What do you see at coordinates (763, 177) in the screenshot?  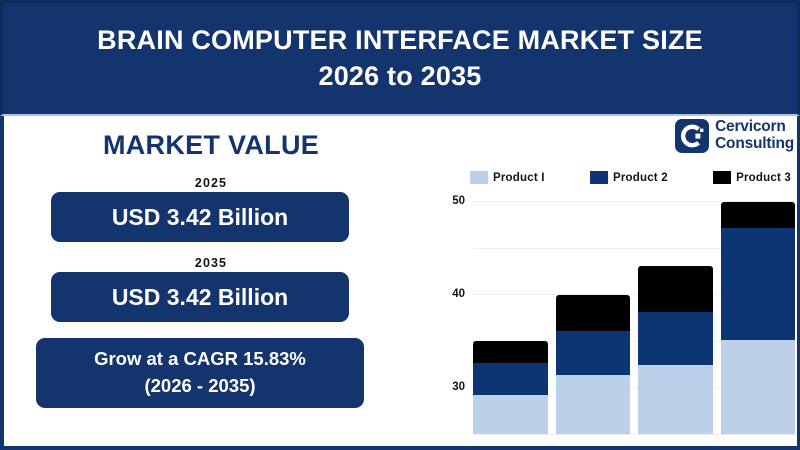 I see `legend-label: Product 3` at bounding box center [763, 177].